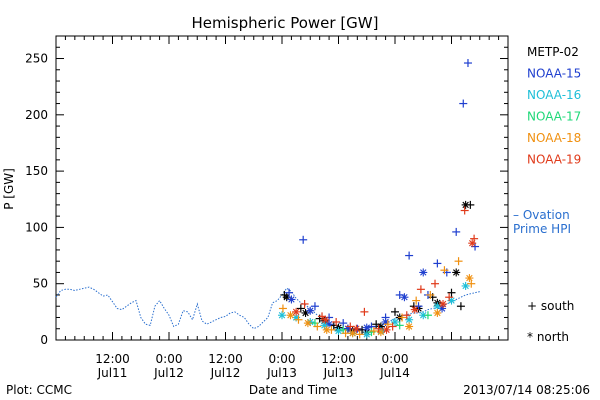  I want to click on legend-item: METP-02, so click(553, 52).